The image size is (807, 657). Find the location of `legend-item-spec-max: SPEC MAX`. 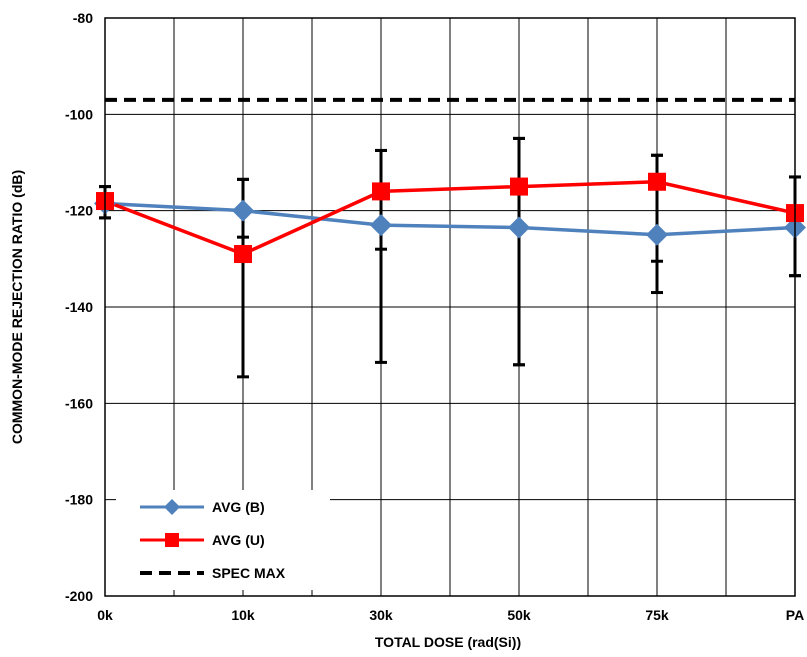

legend-item-spec-max: SPEC MAX is located at coordinates (213, 573).